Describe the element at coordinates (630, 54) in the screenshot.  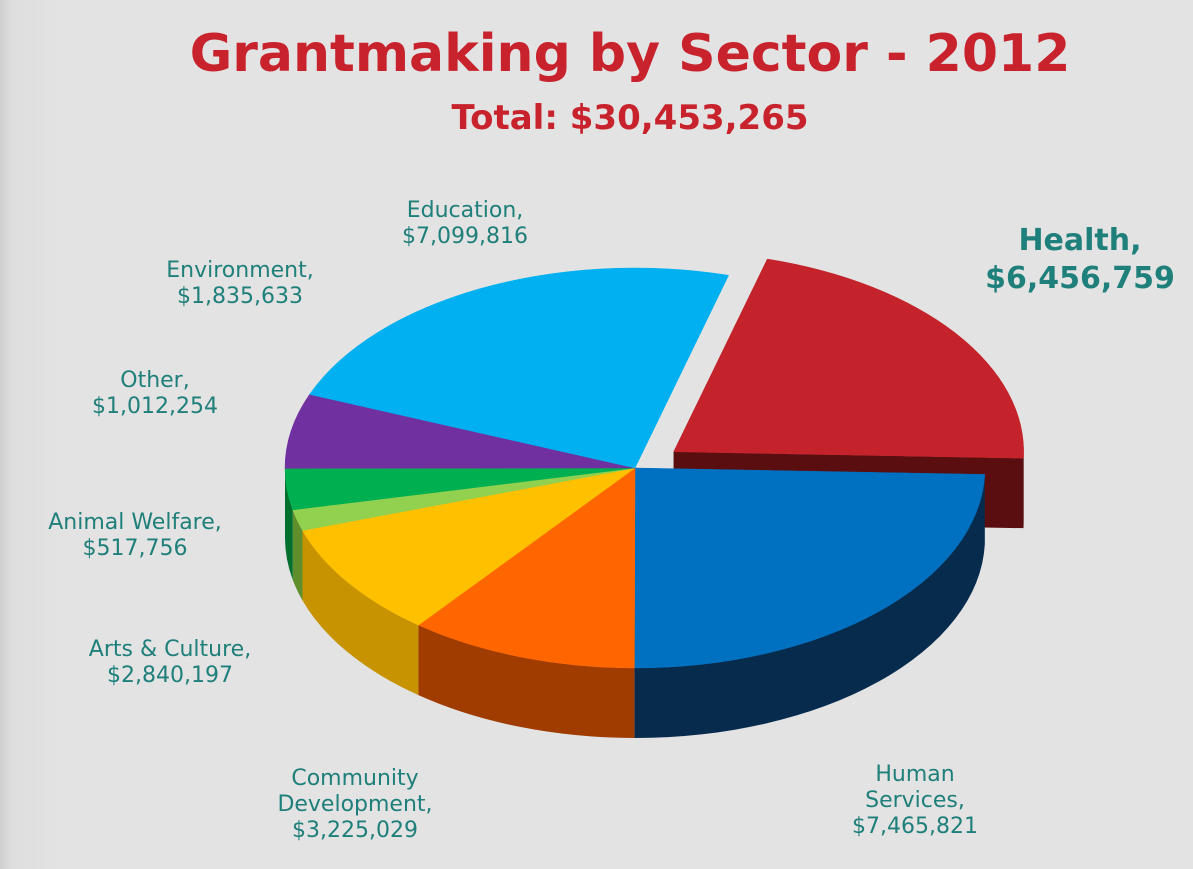
I see `chart-title: Grantmaking by Sector - 2012` at that location.